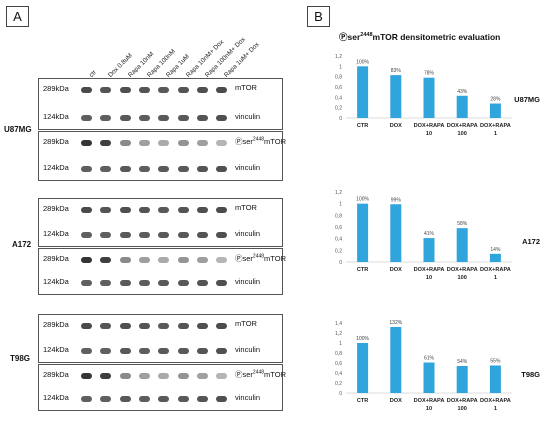 Image resolution: width=550 pixels, height=429 pixels. I want to click on blot-mtor: 289kDa 124kDa mTOR vinculin, so click(160, 338).